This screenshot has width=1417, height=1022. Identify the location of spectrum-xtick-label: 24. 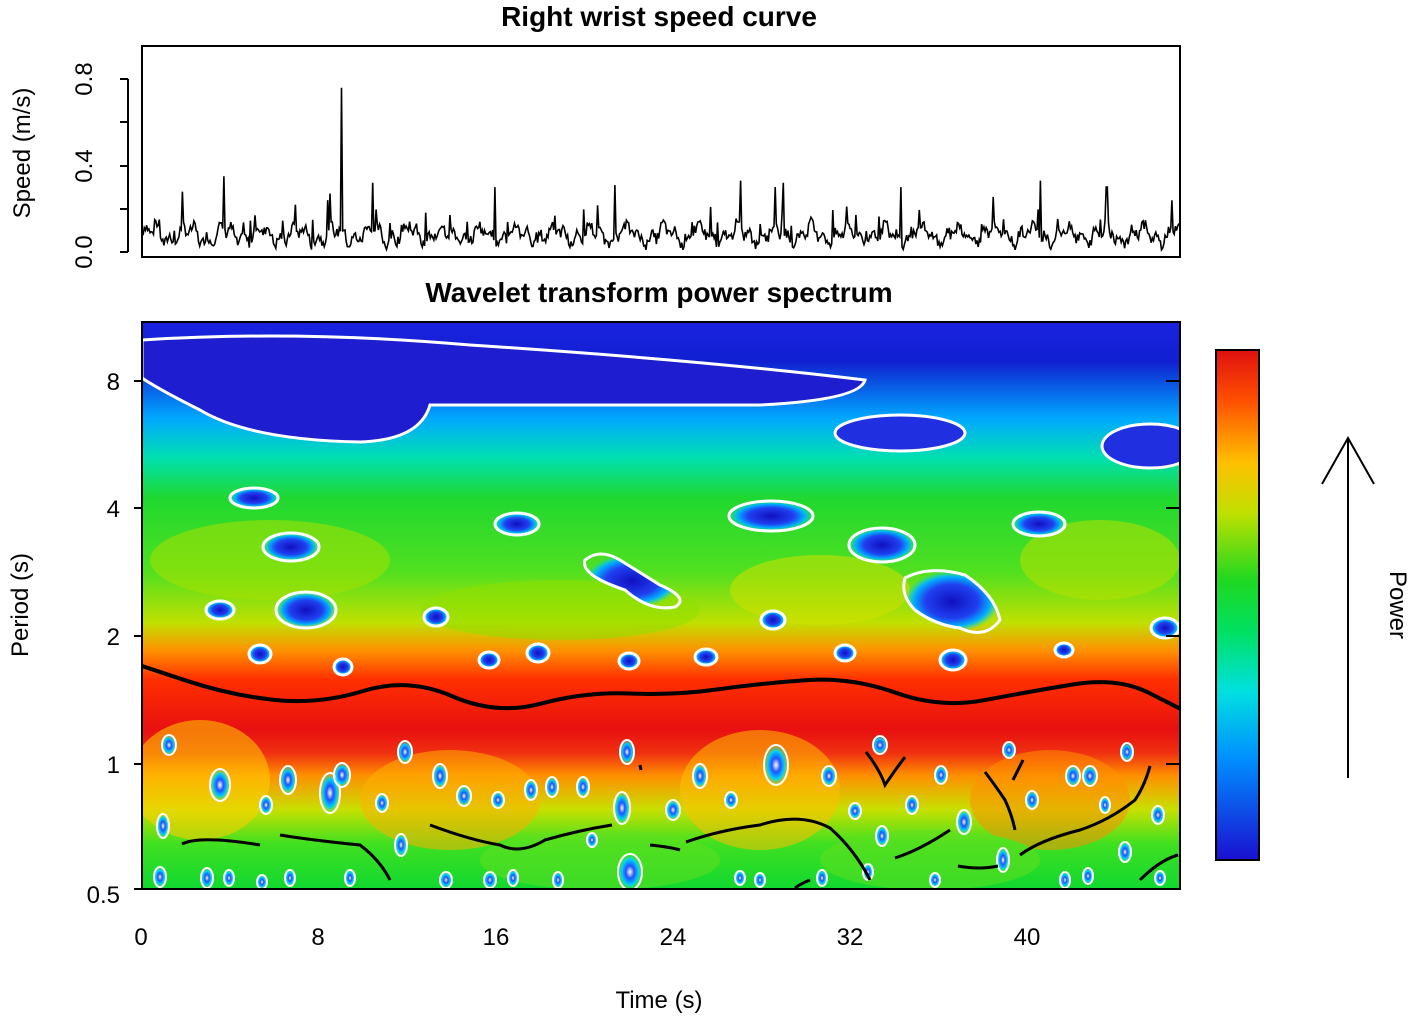
(673, 937).